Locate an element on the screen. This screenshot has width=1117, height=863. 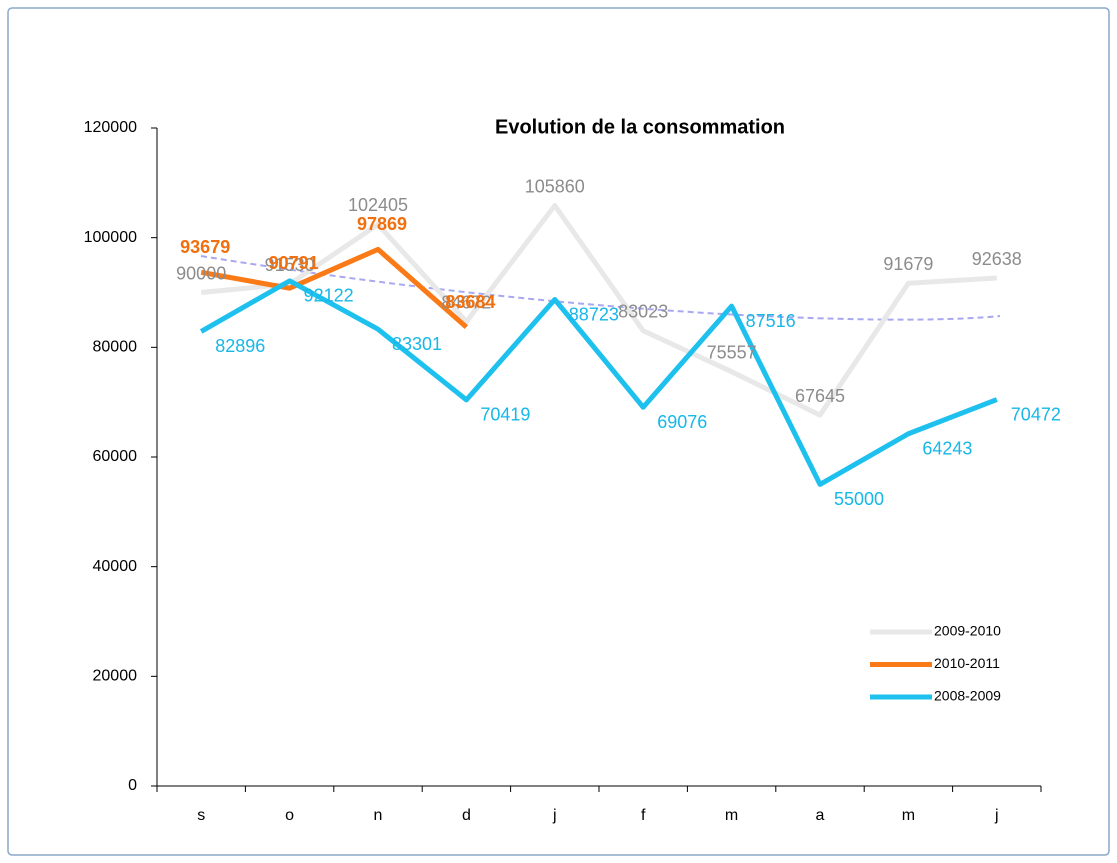
data-label: 91679 is located at coordinates (908, 264).